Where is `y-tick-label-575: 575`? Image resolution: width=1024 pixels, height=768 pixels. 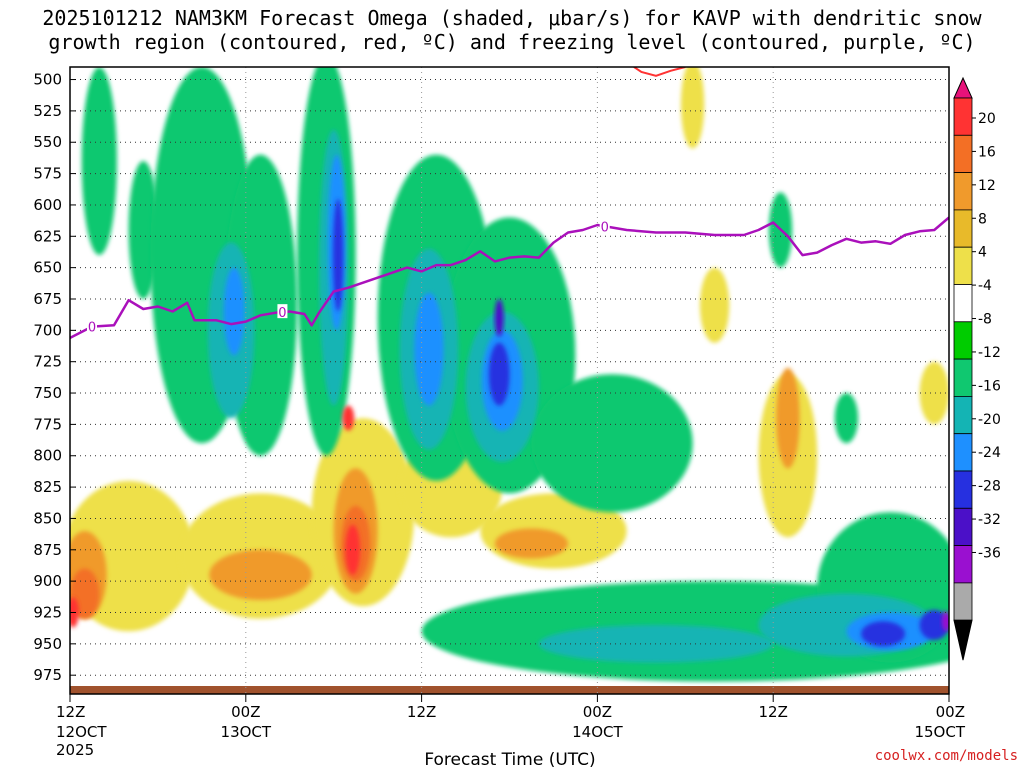
y-tick-label-575: 575 is located at coordinates (47, 174).